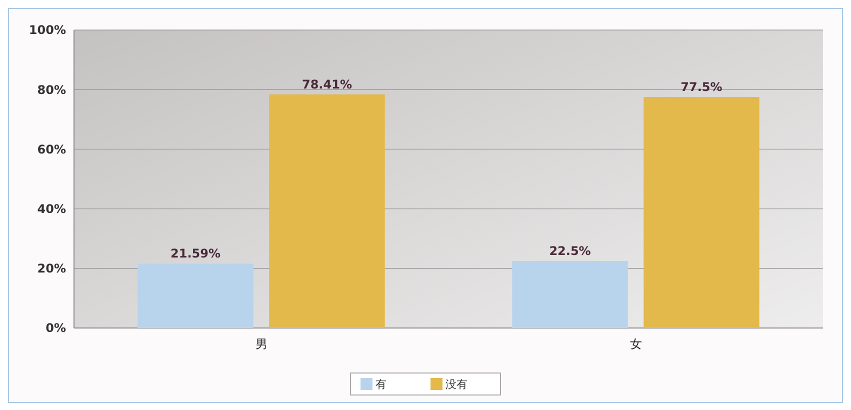 The width and height of the screenshot is (851, 410). Describe the element at coordinates (56, 328) in the screenshot. I see `y-tick-label: 0%` at that location.